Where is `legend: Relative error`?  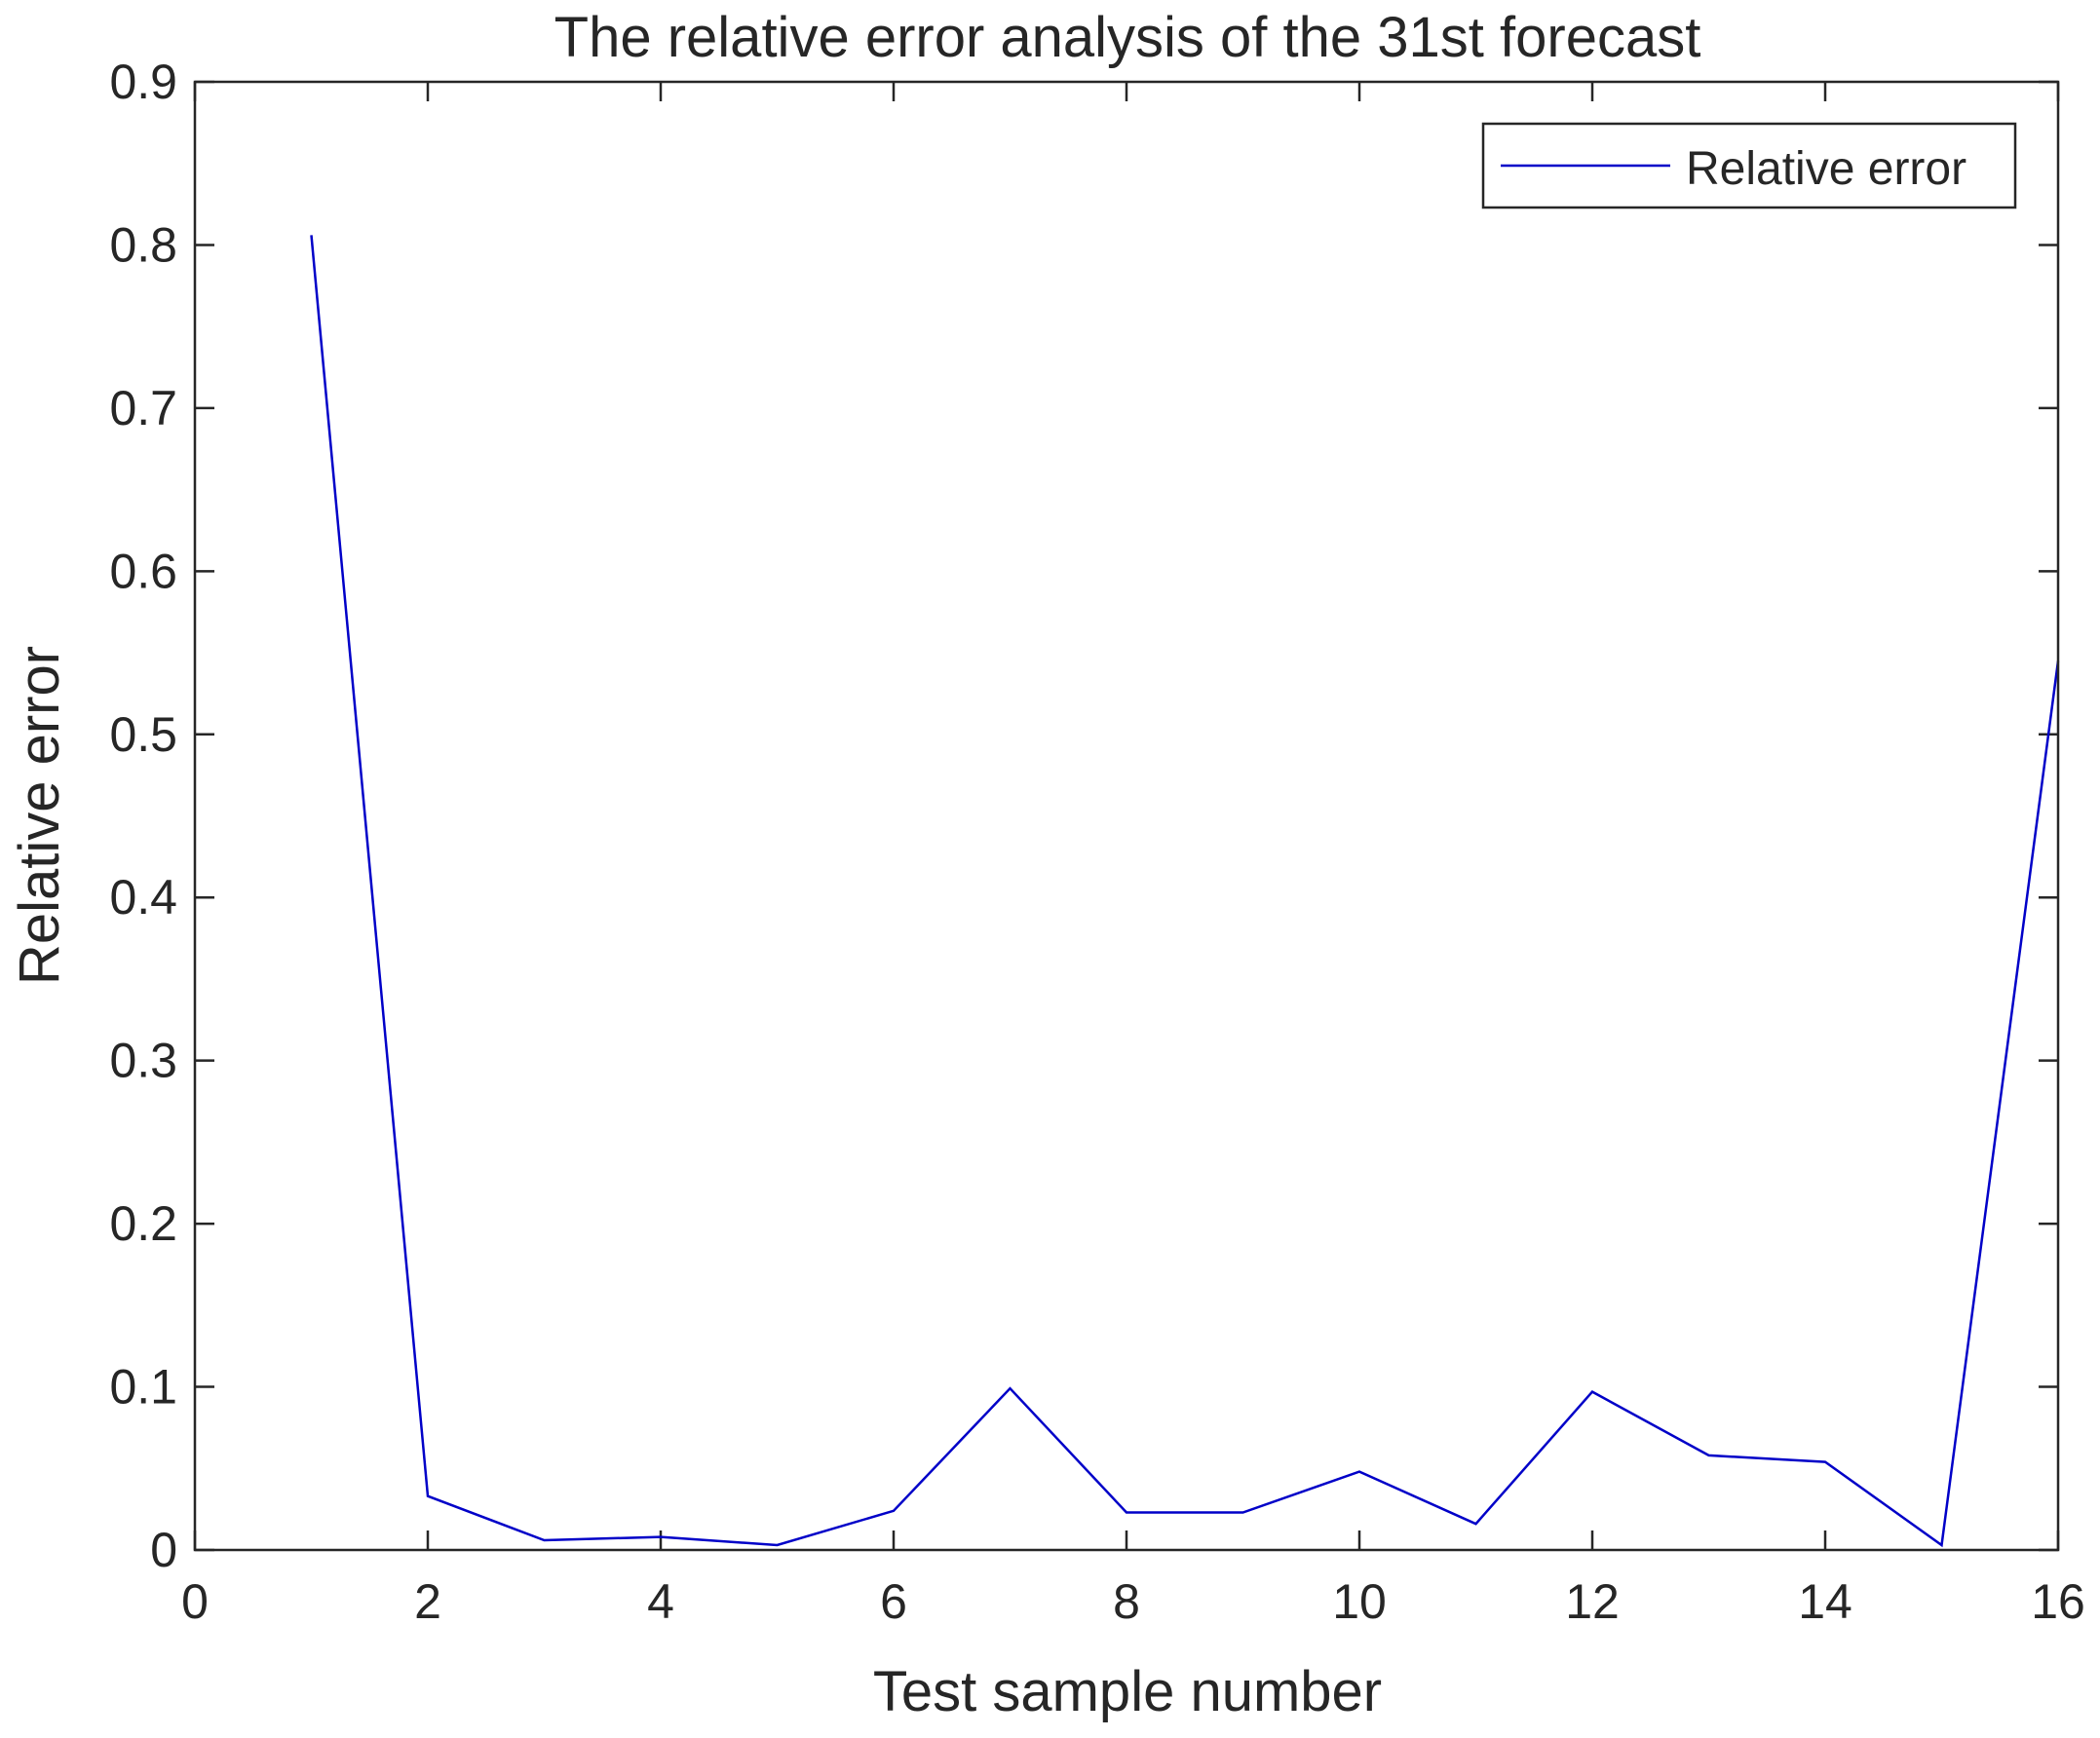
legend: Relative error is located at coordinates (1749, 165).